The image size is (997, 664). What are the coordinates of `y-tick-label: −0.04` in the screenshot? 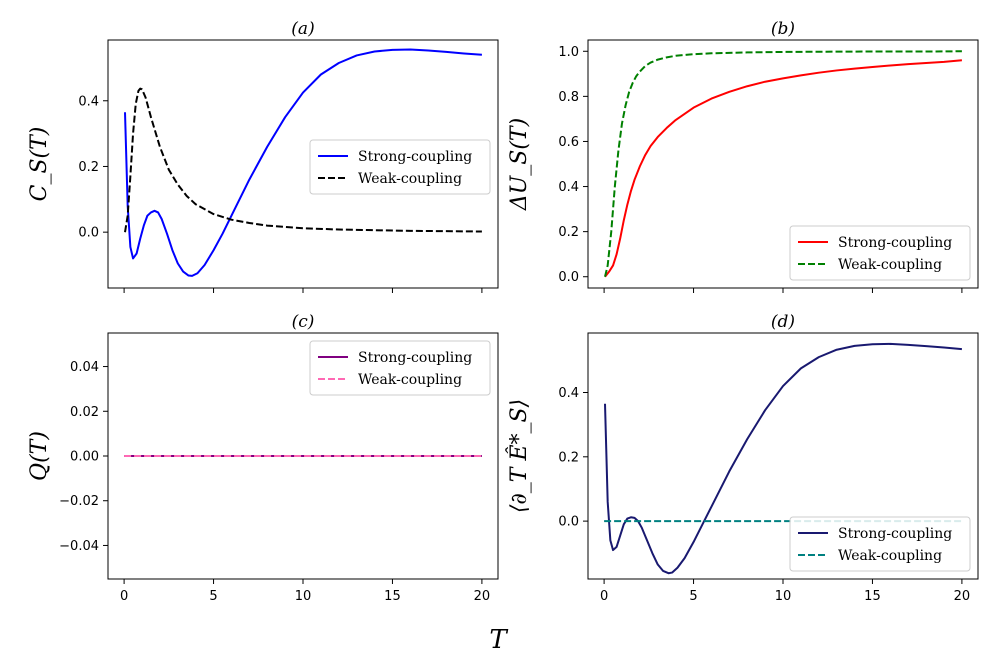 It's located at (79, 546).